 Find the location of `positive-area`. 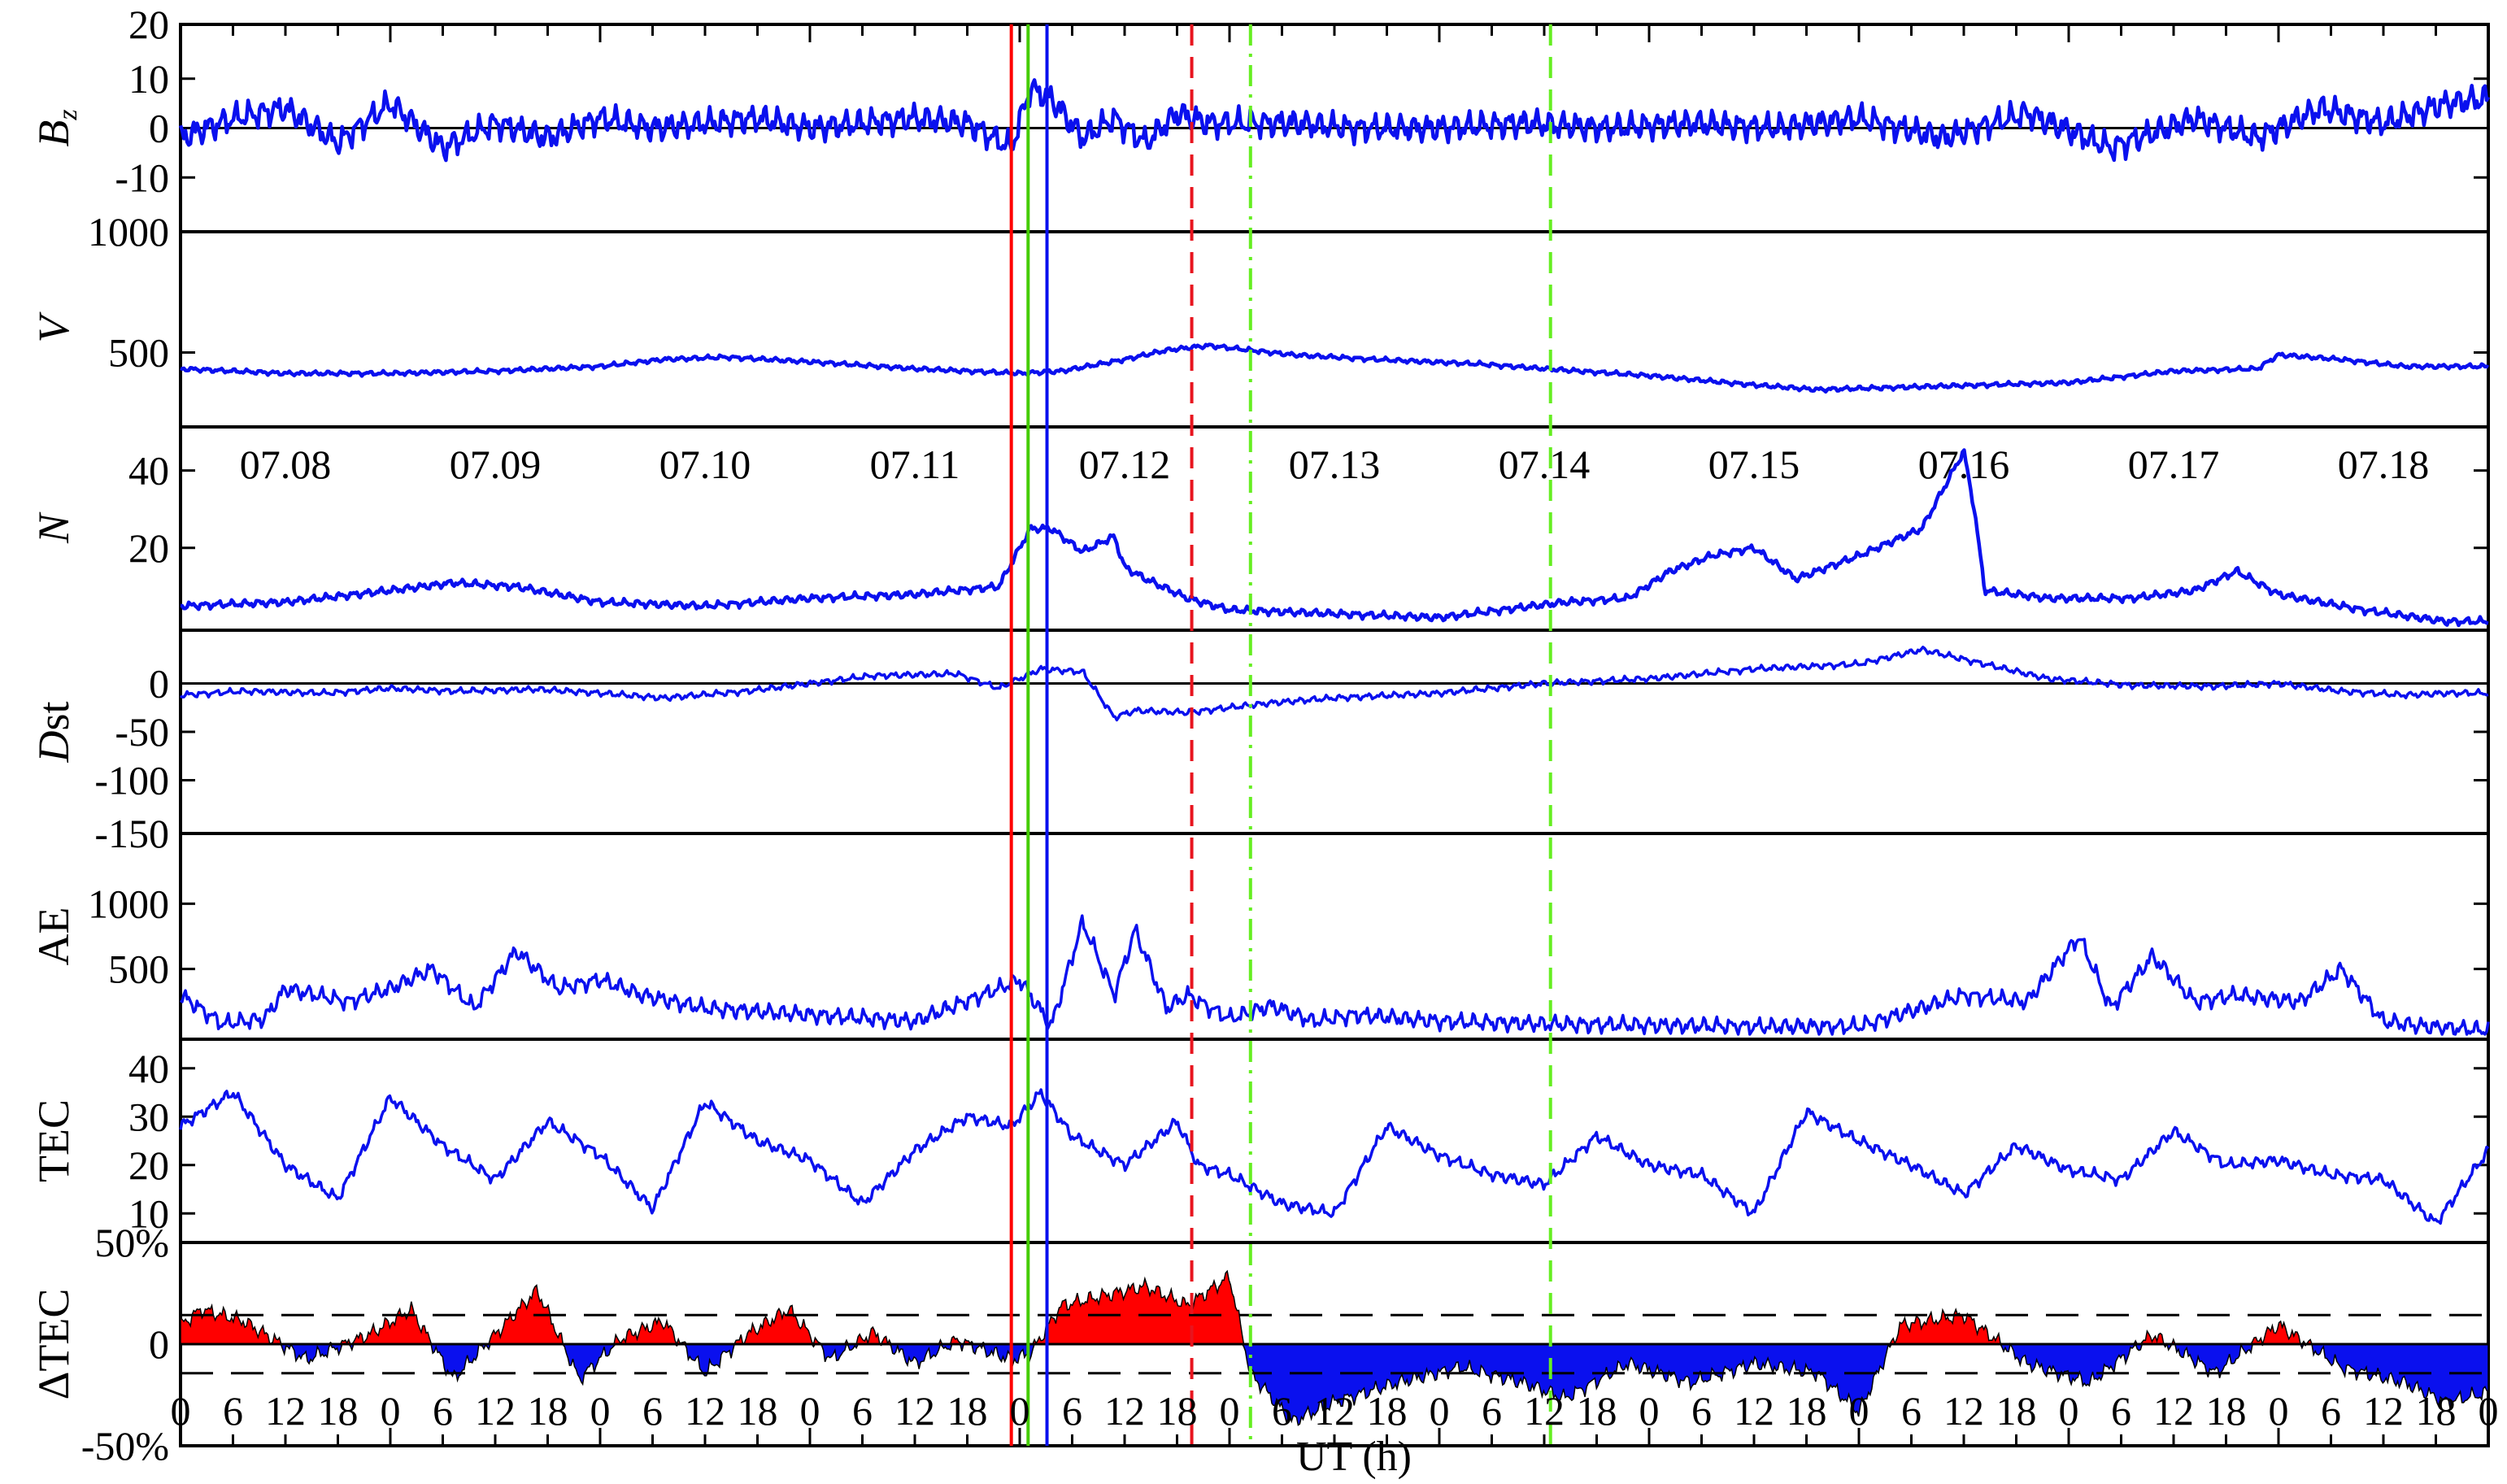

positive-area is located at coordinates (1334, 1308).